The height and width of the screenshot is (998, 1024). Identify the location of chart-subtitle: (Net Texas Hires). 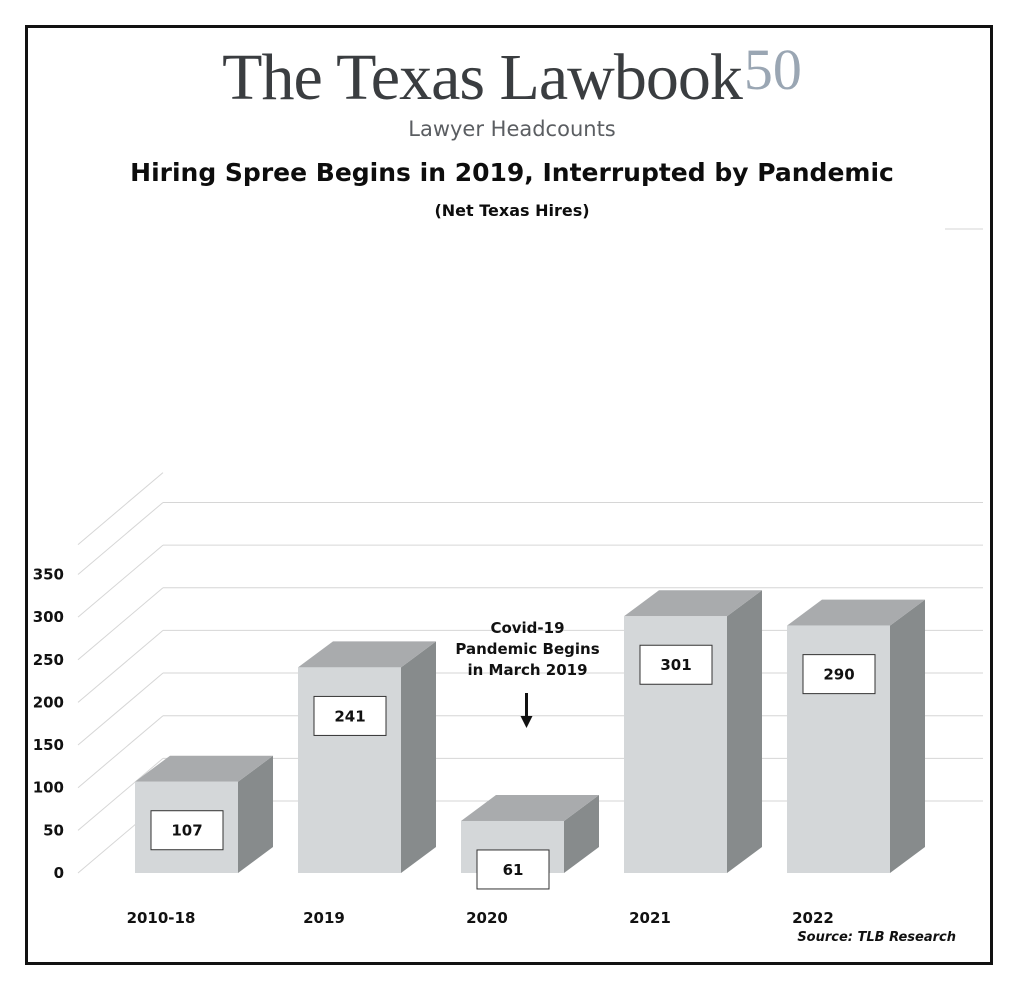
(512, 210).